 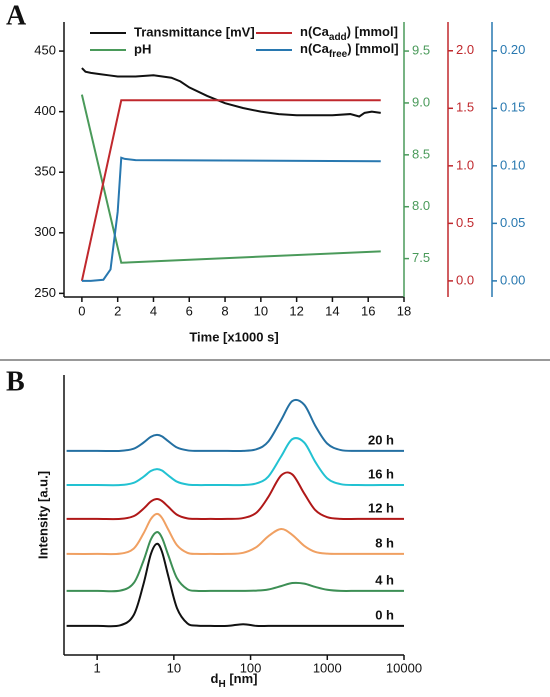 What do you see at coordinates (421, 101) in the screenshot?
I see `y-tick-label: 9.0` at bounding box center [421, 101].